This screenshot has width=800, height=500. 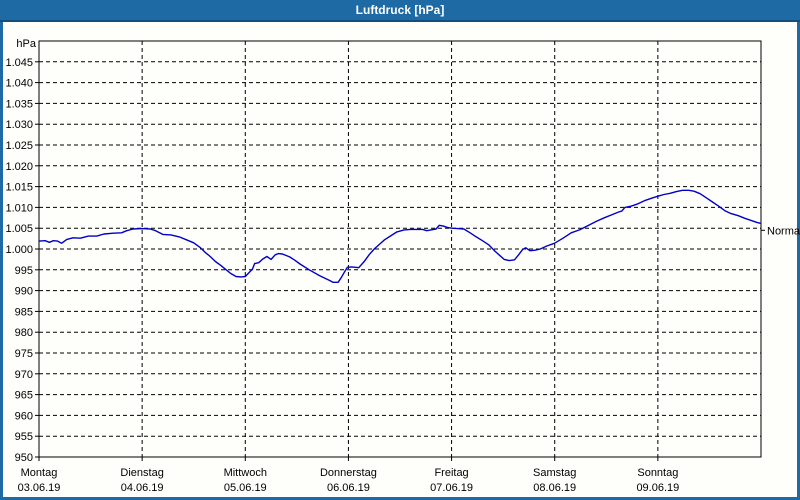 I want to click on window-title: Luftdruck [hPa], so click(x=400, y=10).